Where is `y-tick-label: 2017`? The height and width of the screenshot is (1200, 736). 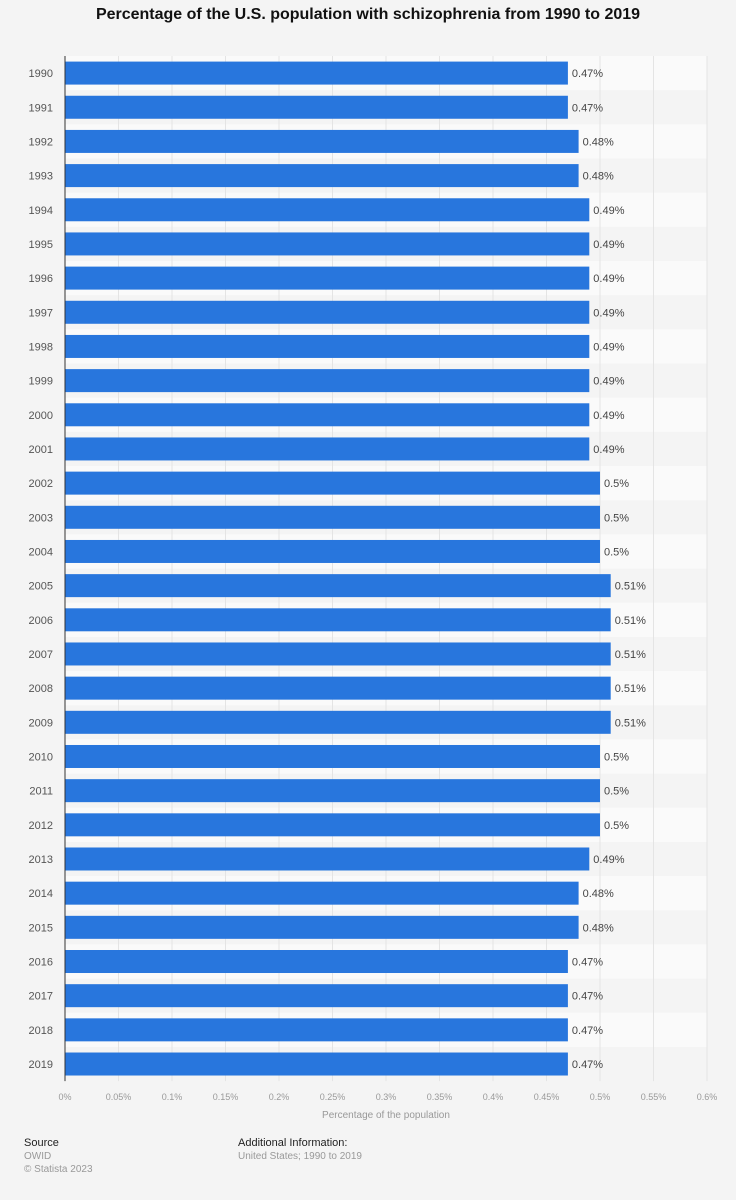 y-tick-label: 2017 is located at coordinates (41, 997).